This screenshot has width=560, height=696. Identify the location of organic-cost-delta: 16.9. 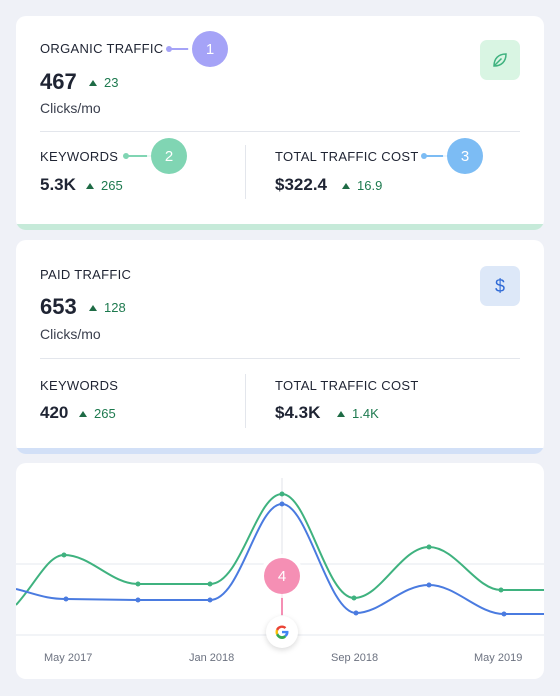
(362, 185).